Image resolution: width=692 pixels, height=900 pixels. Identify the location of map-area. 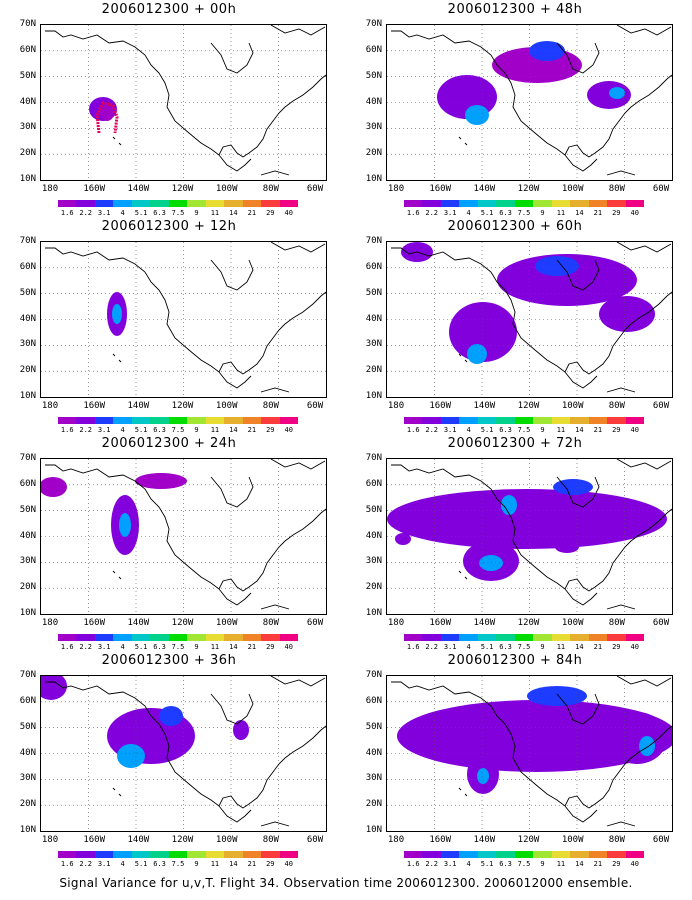
(183, 102).